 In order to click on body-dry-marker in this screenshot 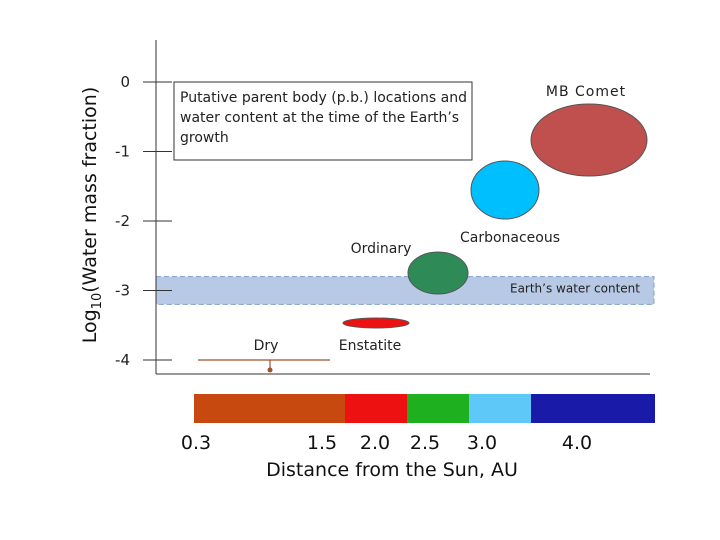, I will do `click(270, 370)`.